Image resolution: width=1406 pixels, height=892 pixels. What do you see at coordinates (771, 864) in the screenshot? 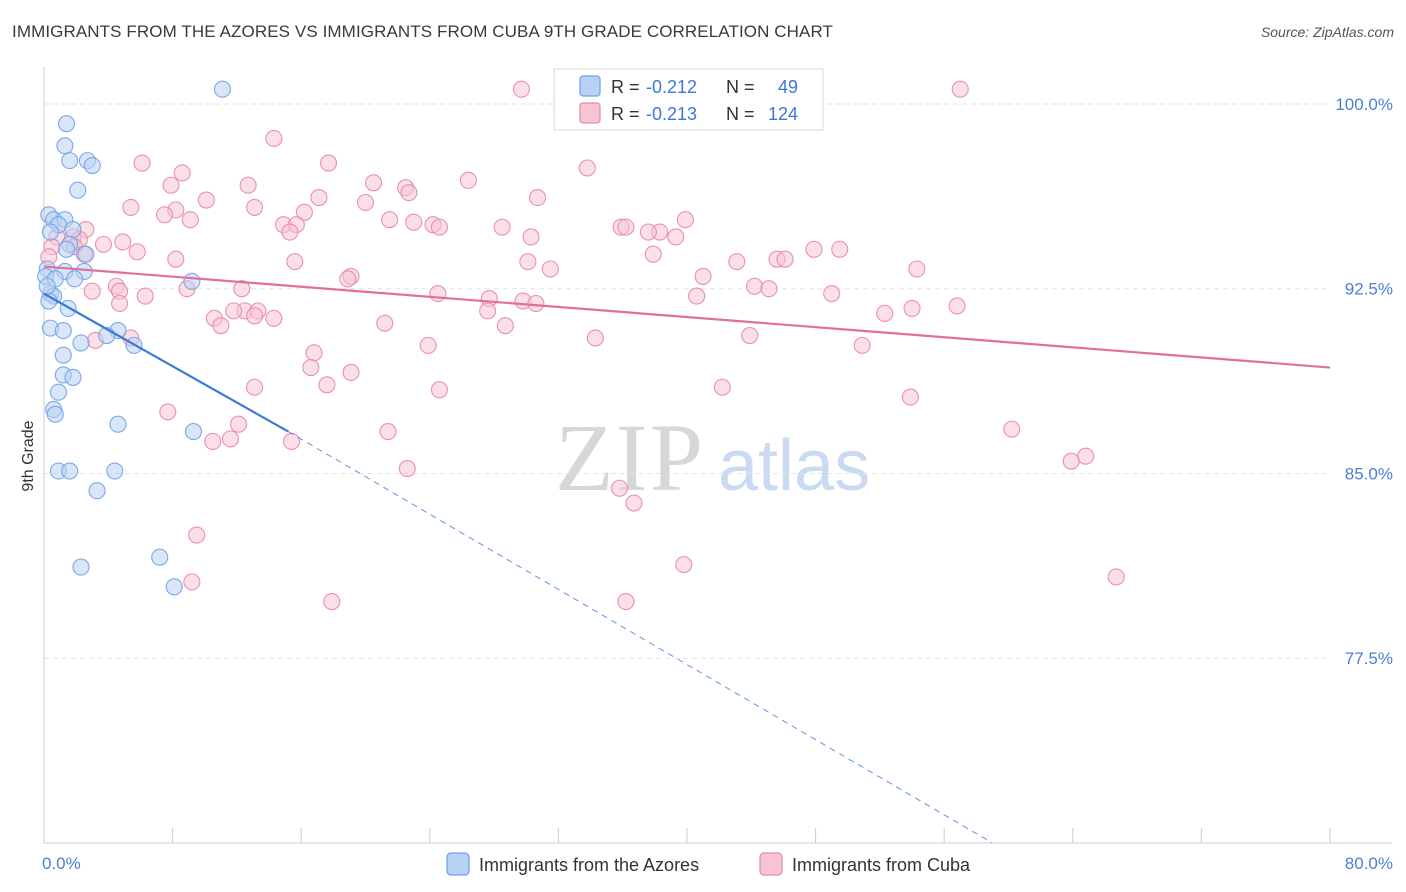
I see `bottom-legend-swatch-cuba` at bounding box center [771, 864].